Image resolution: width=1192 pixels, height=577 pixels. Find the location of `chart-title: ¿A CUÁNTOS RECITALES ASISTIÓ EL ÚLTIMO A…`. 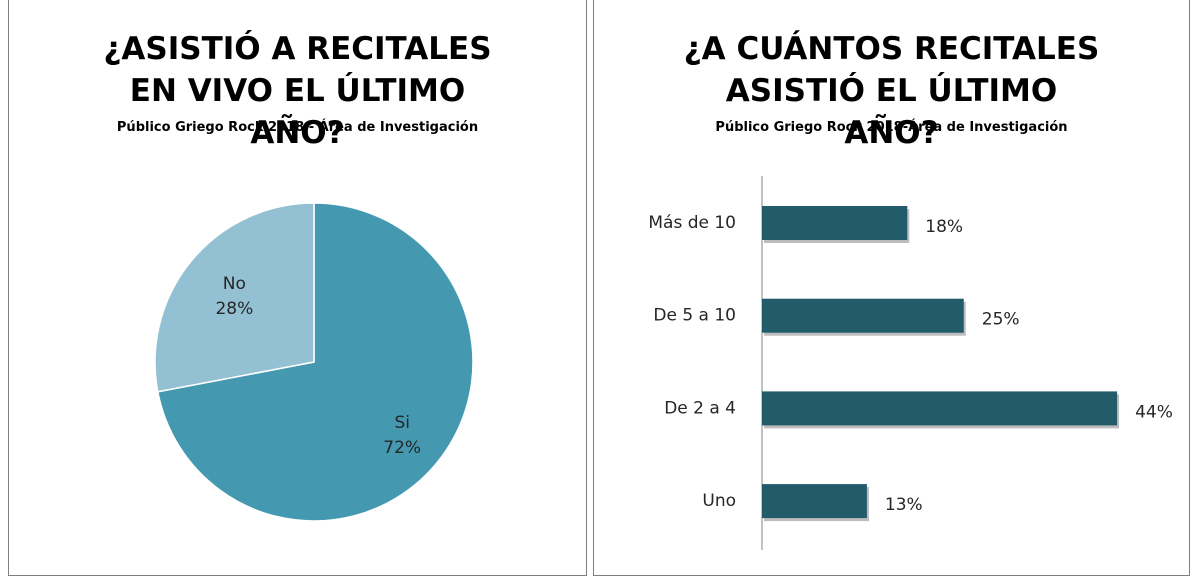

chart-title: ¿A CUÁNTOS RECITALES ASISTIÓ EL ÚLTIMO A… is located at coordinates (891, 91).